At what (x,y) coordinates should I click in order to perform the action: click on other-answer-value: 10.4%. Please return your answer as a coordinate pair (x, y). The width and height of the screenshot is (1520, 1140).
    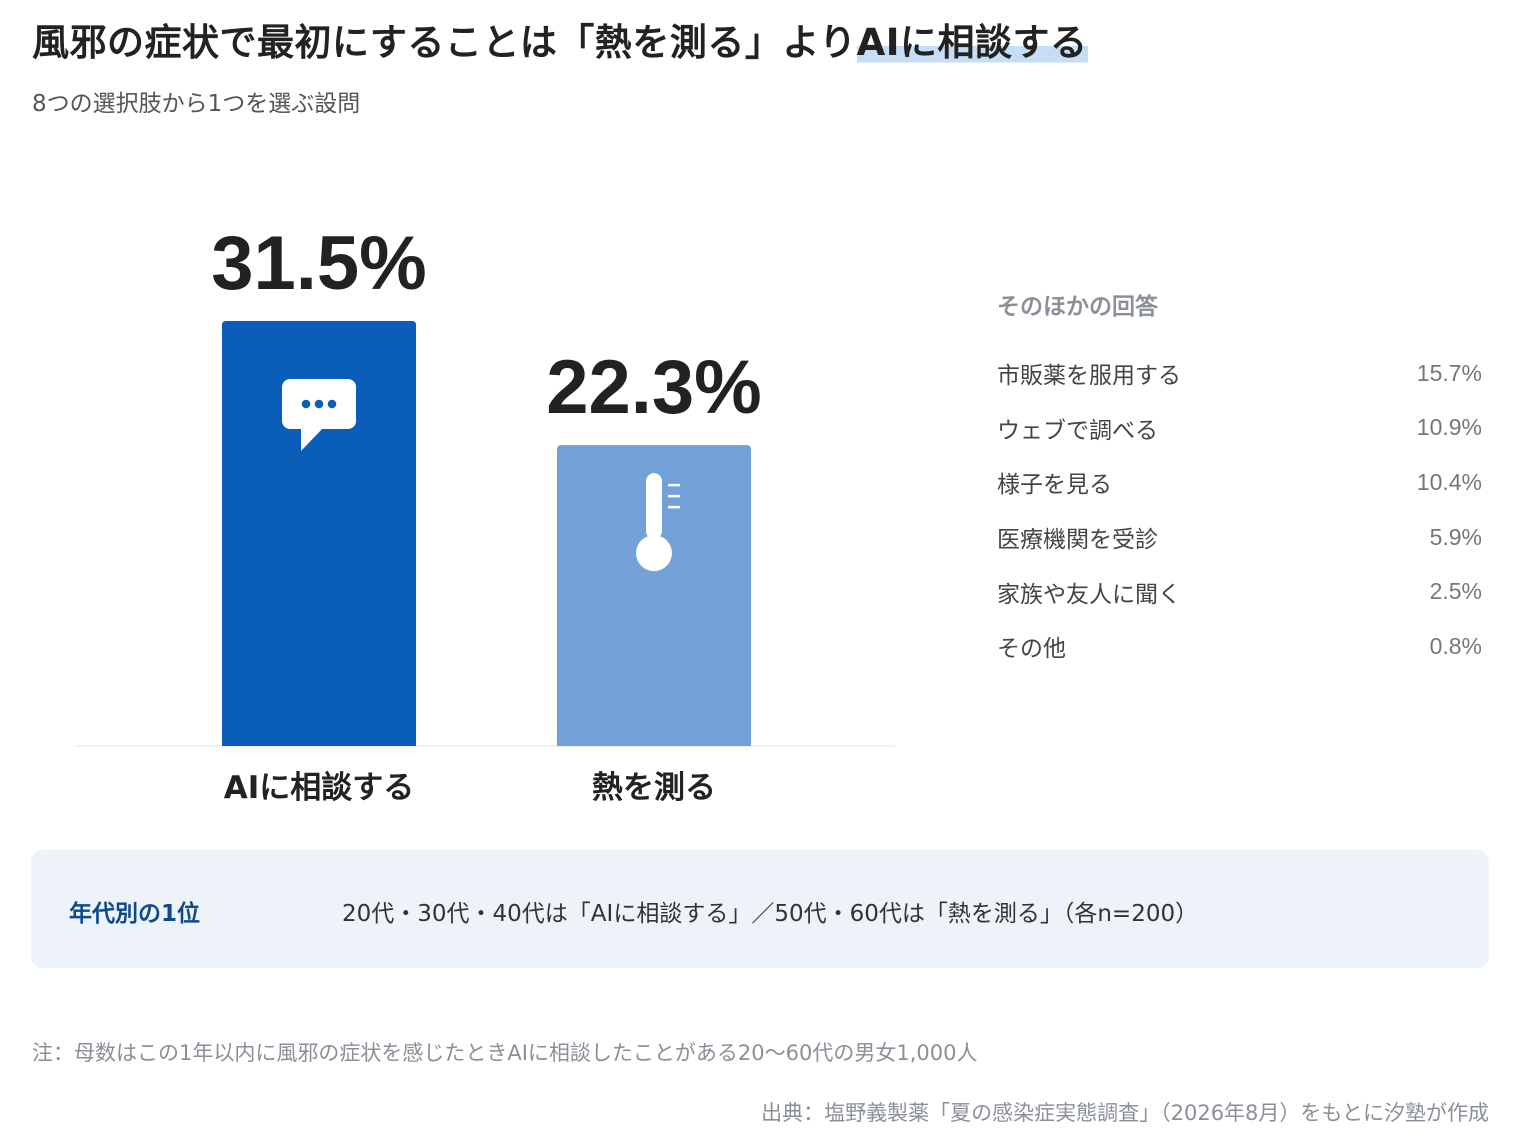
    Looking at the image, I should click on (1449, 481).